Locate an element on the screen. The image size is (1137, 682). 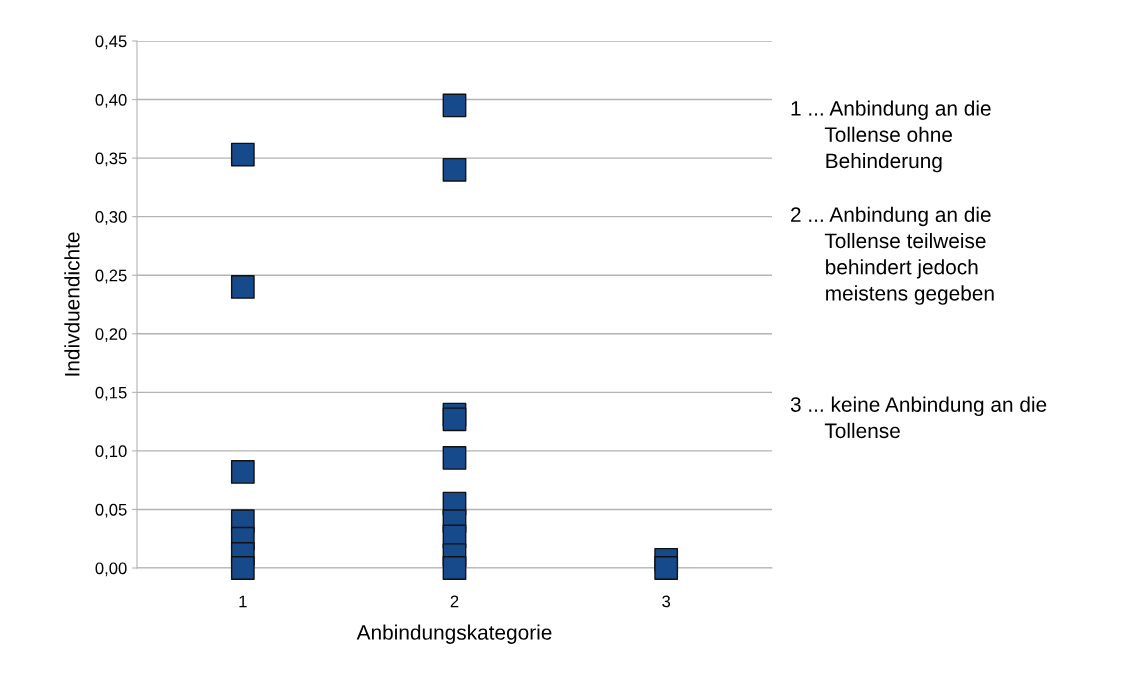
x-axis-title: Anbindungskategorie is located at coordinates (454, 634).